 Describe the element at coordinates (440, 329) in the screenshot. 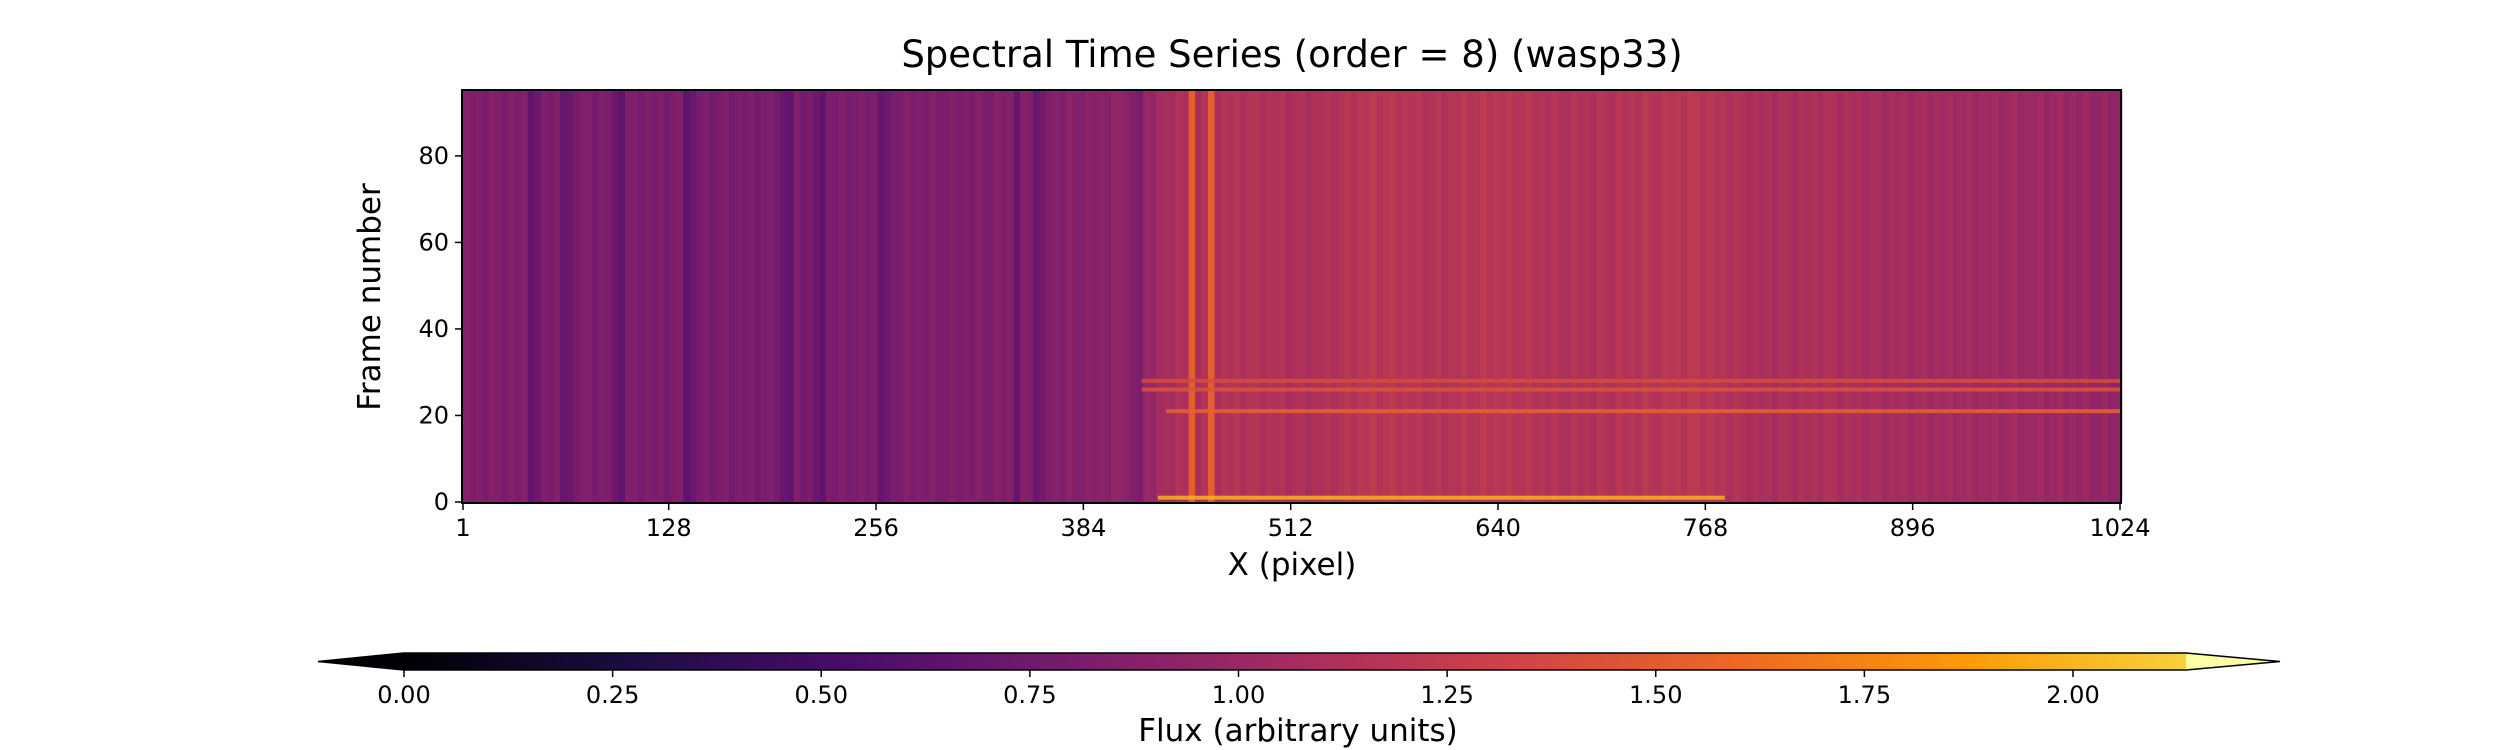

I see `y-axis-ticks: 0 20 40 60 80` at that location.